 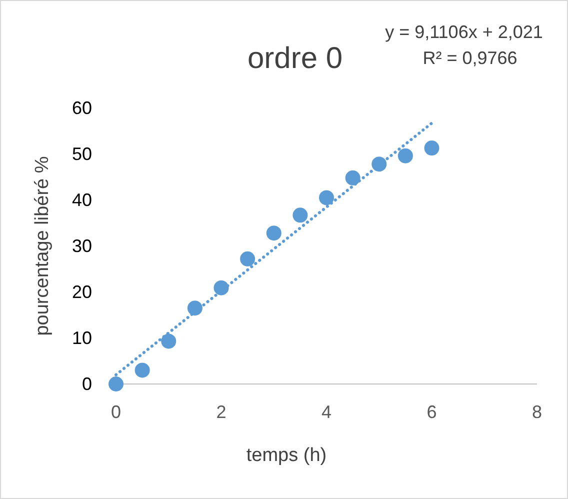 I want to click on y-tick-label: 50, so click(x=82, y=154).